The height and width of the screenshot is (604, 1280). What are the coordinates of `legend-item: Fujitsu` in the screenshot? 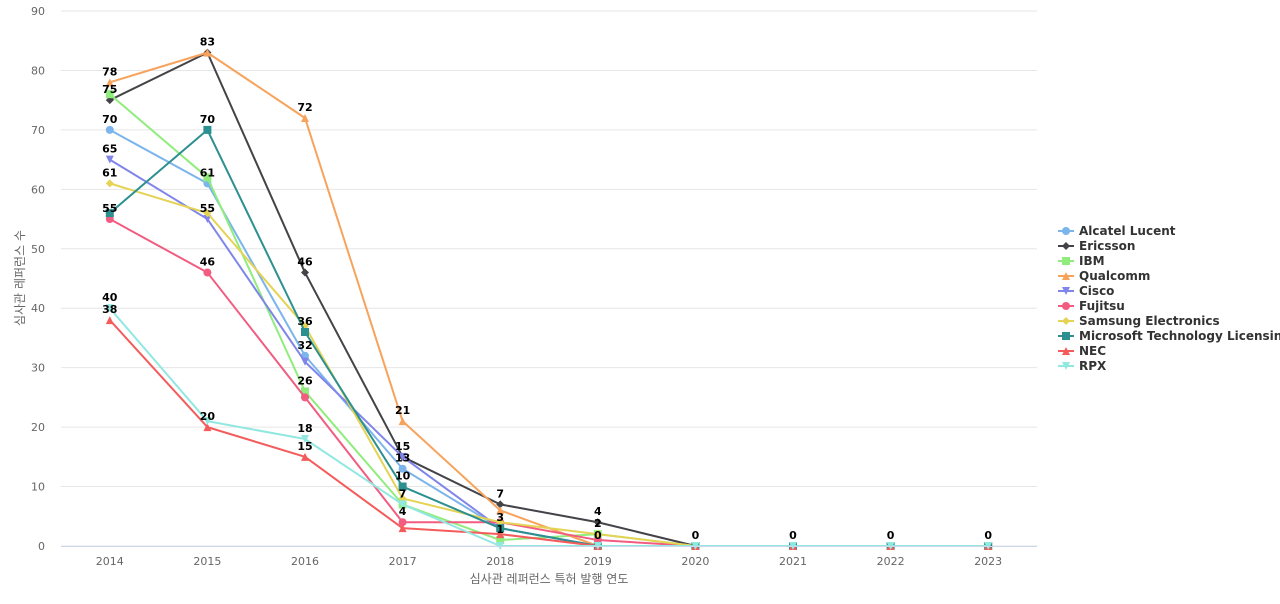 It's located at (1091, 306).